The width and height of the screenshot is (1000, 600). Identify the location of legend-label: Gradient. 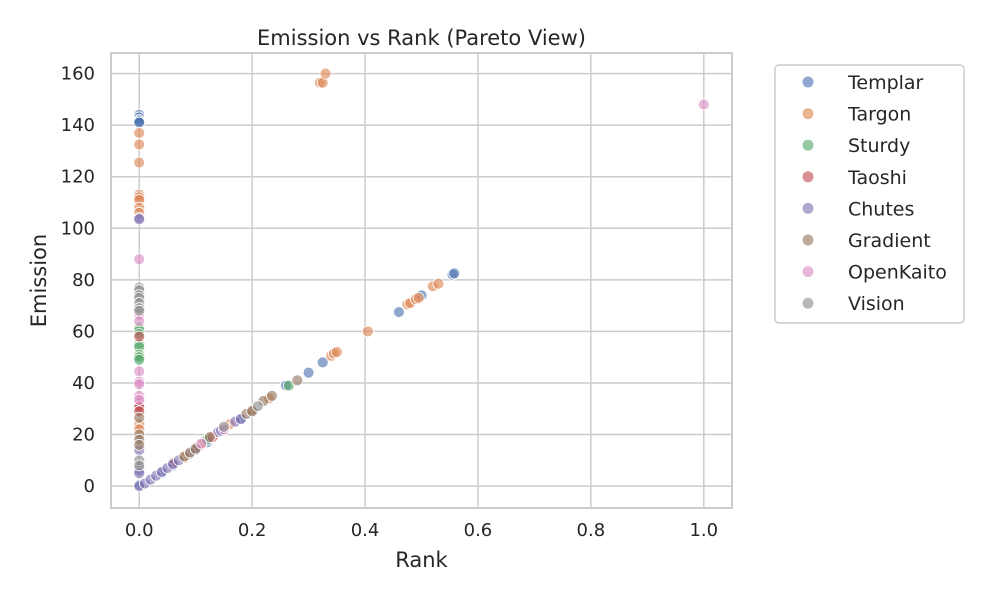
(889, 241).